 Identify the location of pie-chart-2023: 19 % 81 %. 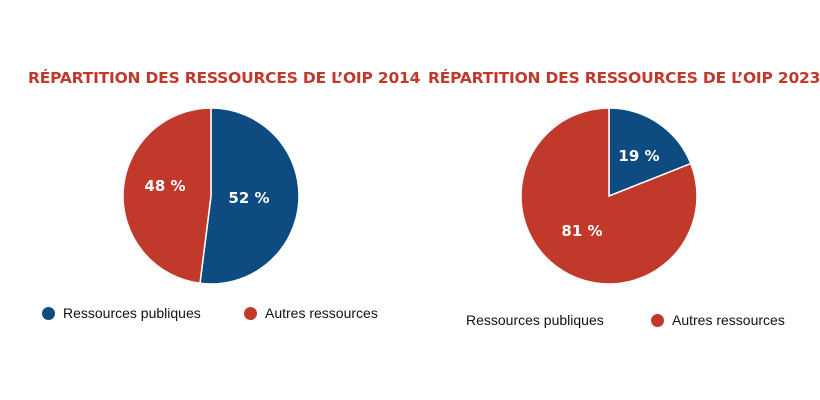
(609, 196).